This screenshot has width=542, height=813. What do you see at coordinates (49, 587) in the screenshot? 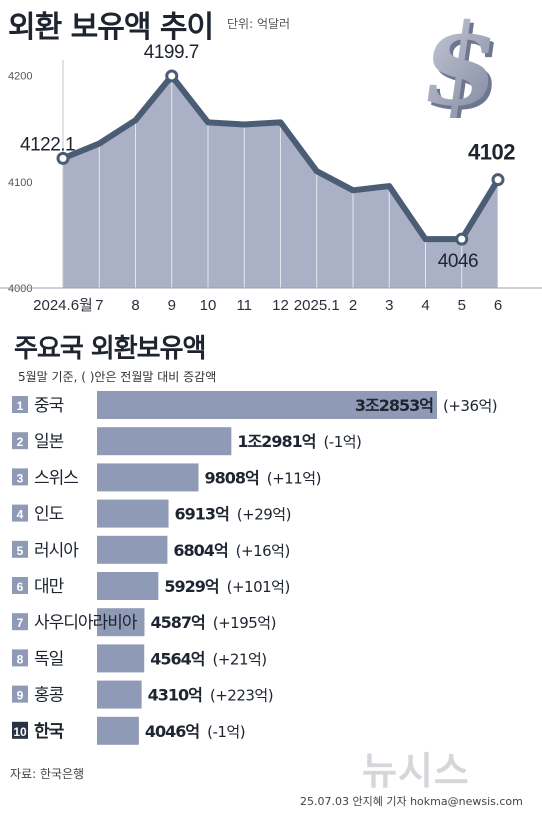
I see `country-label: 대만` at bounding box center [49, 587].